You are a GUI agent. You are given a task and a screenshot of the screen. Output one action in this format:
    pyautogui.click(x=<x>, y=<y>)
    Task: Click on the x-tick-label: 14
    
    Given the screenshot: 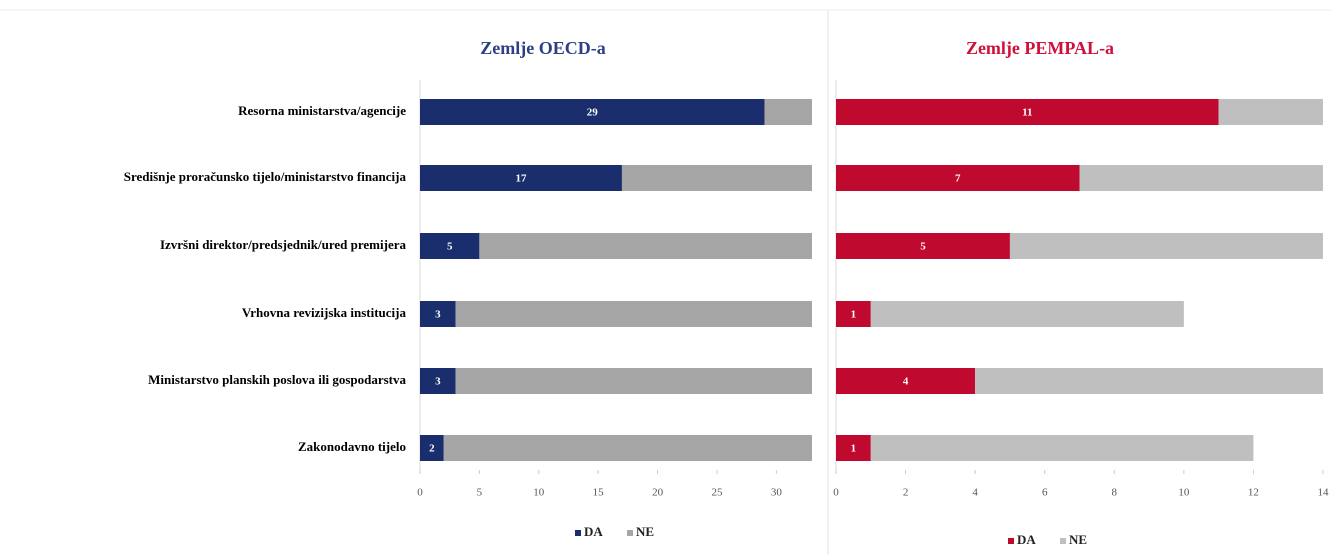 What is the action you would take?
    pyautogui.click(x=1324, y=493)
    